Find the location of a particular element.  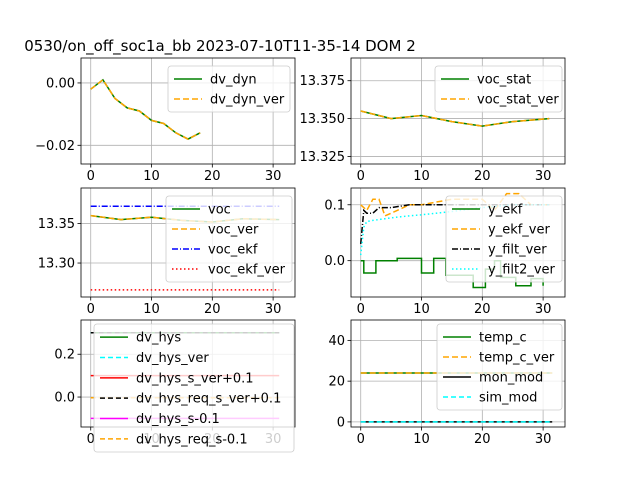

legend: voc_stat voc_stat_ver is located at coordinates (498, 89).